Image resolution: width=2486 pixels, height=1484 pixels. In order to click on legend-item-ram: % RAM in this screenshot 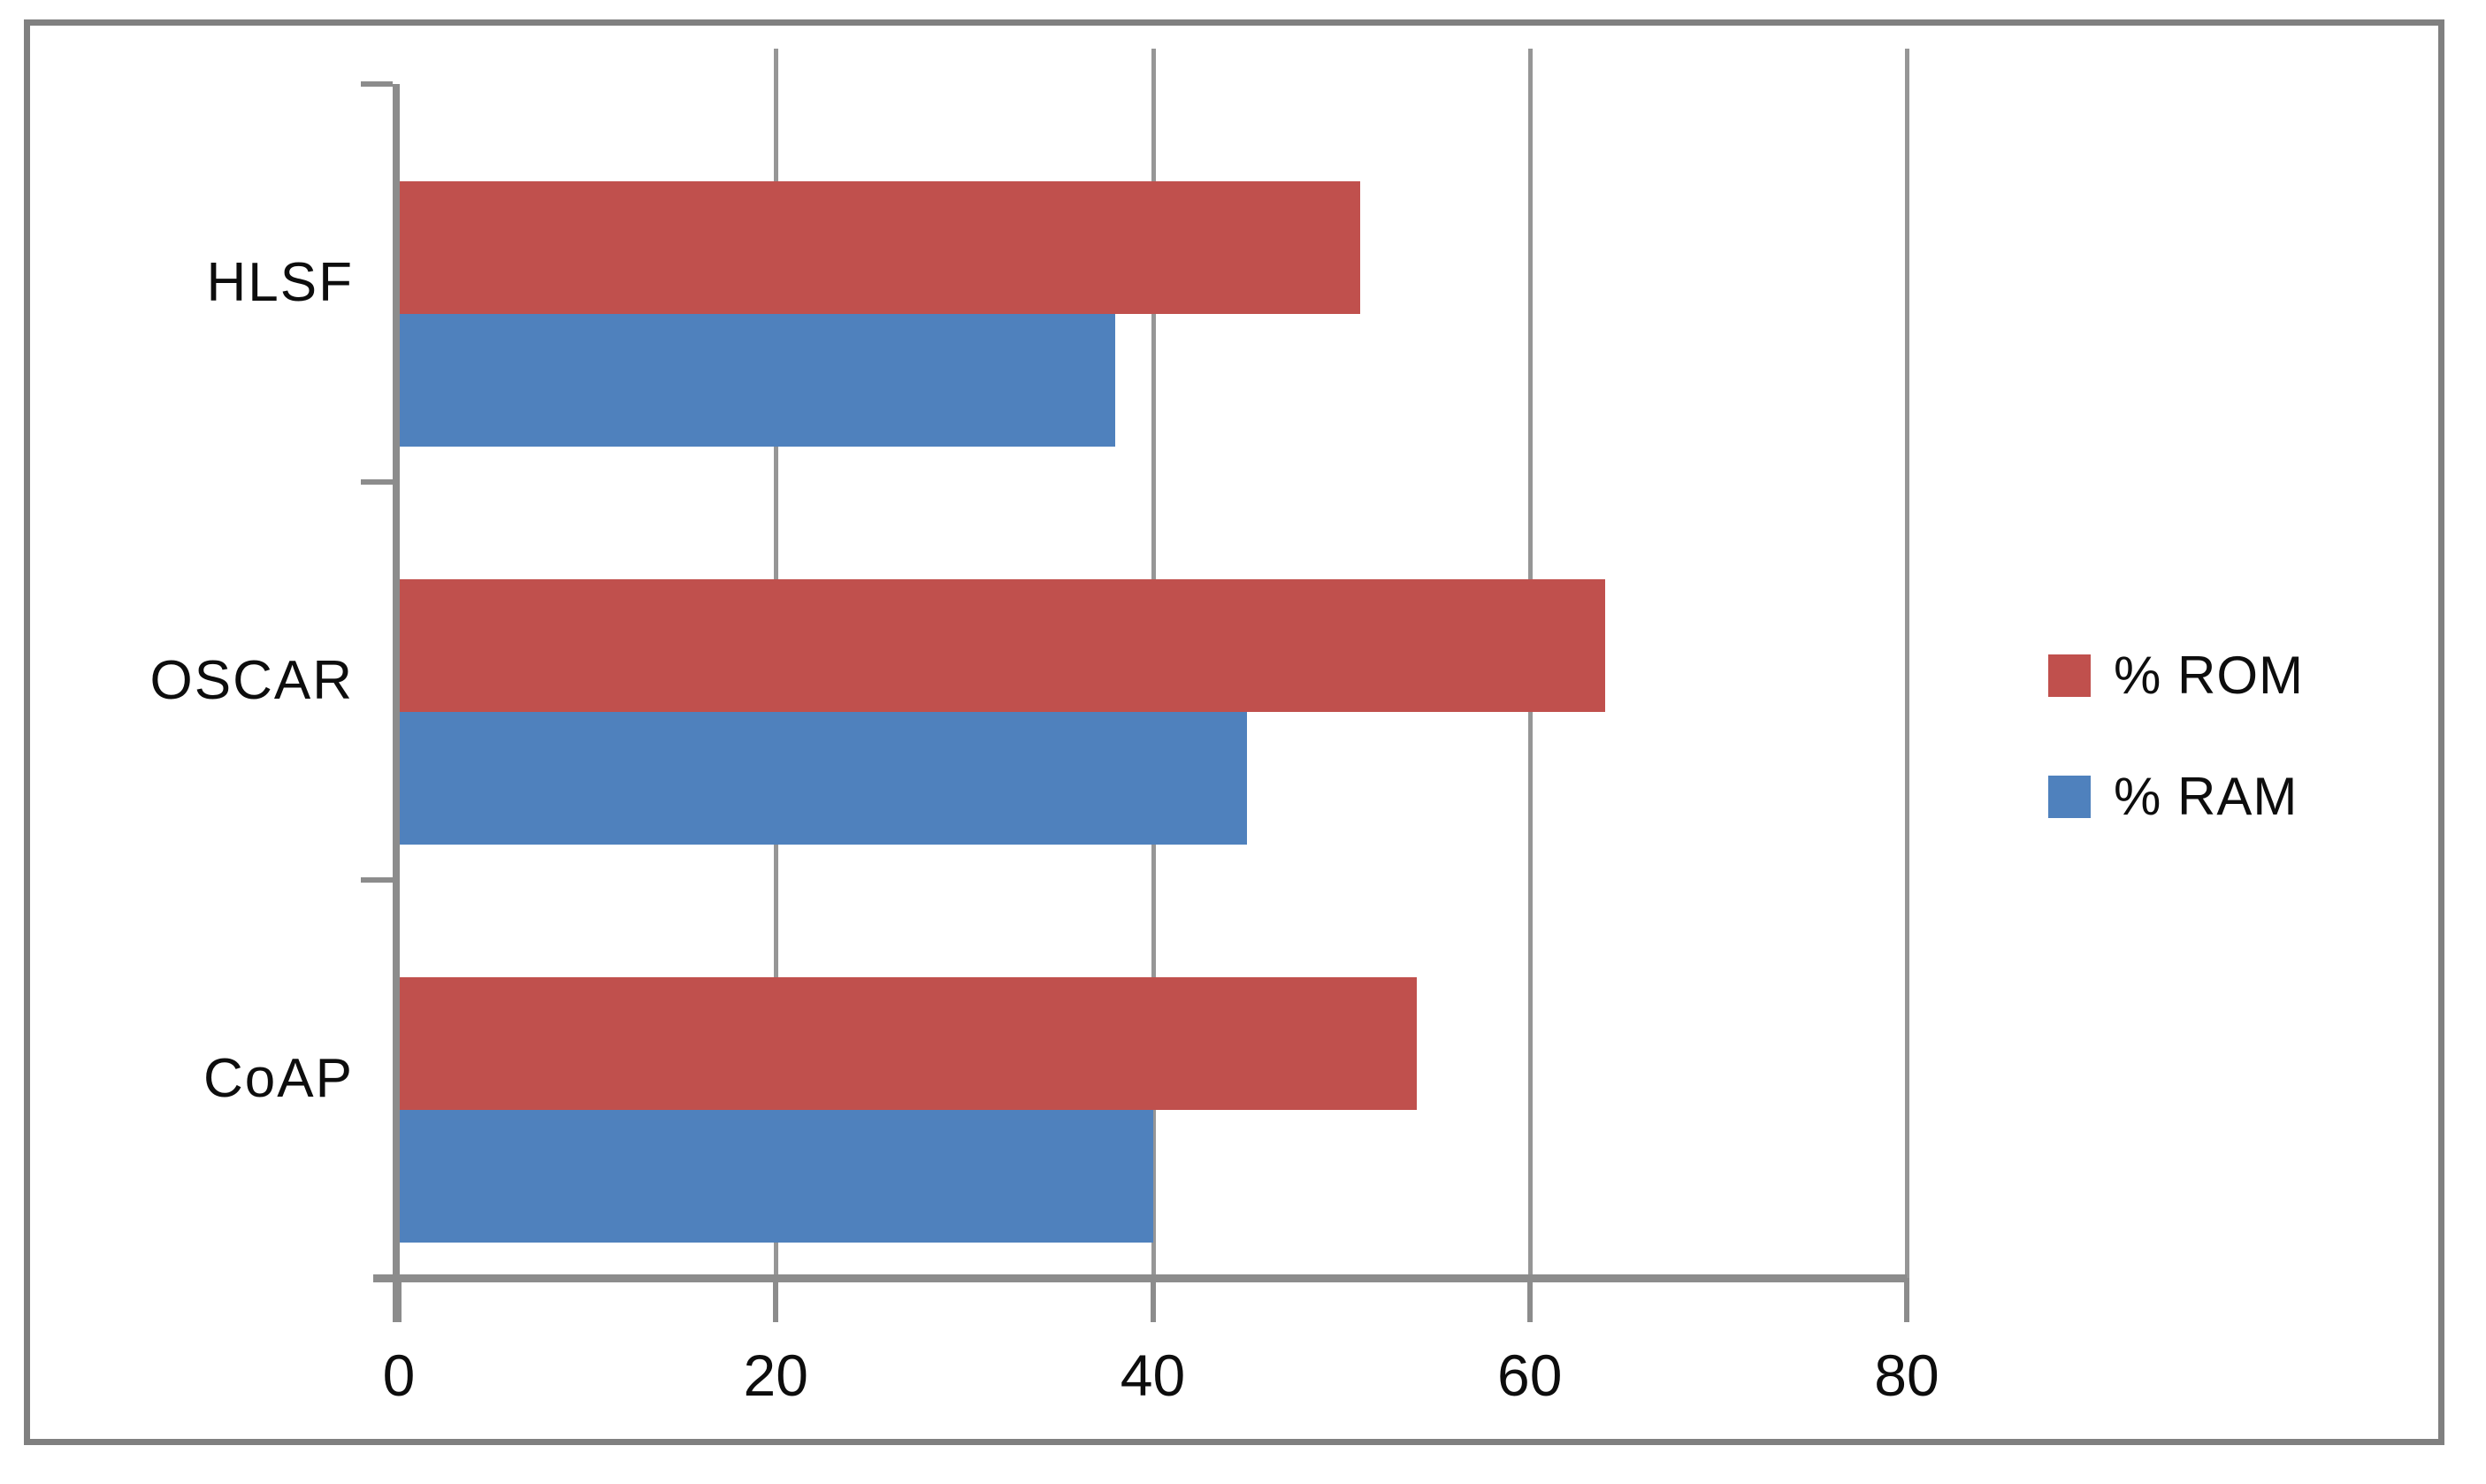, I will do `click(2176, 796)`.